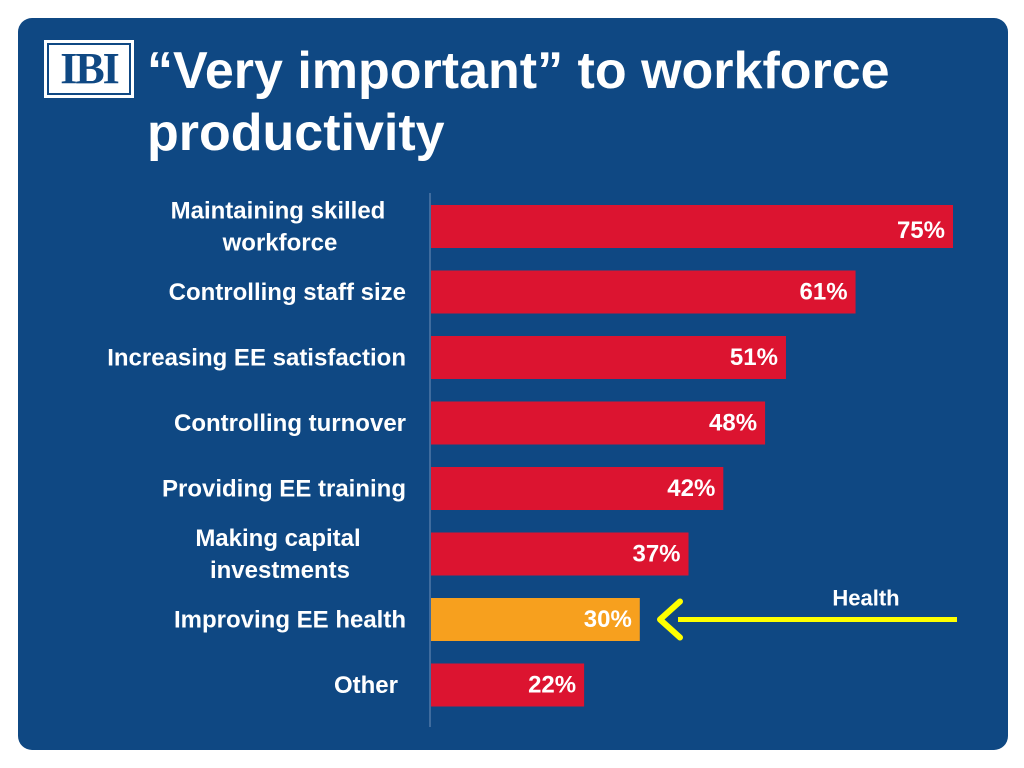  I want to click on category-label-3: Controlling turnover, so click(290, 423).